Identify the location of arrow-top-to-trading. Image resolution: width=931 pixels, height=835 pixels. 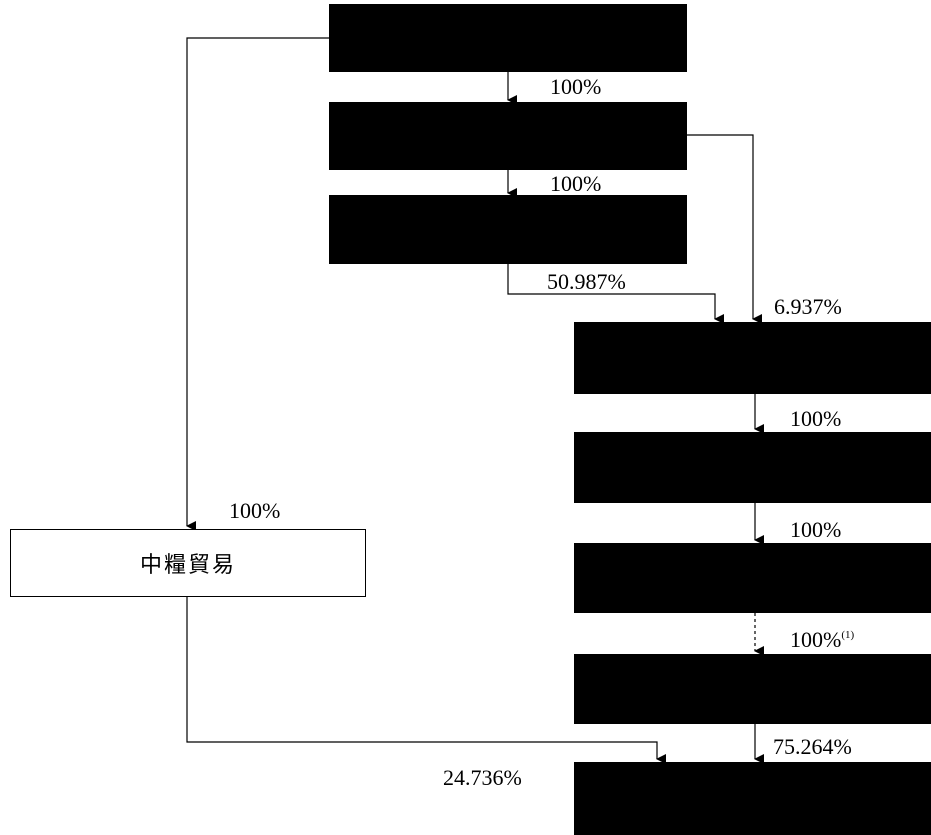
(257, 284).